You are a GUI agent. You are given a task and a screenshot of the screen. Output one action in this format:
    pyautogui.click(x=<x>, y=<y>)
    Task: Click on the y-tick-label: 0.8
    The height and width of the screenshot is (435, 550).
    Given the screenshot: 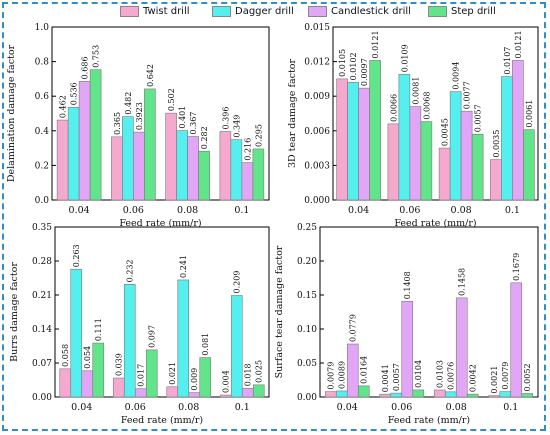 What is the action you would take?
    pyautogui.click(x=42, y=63)
    